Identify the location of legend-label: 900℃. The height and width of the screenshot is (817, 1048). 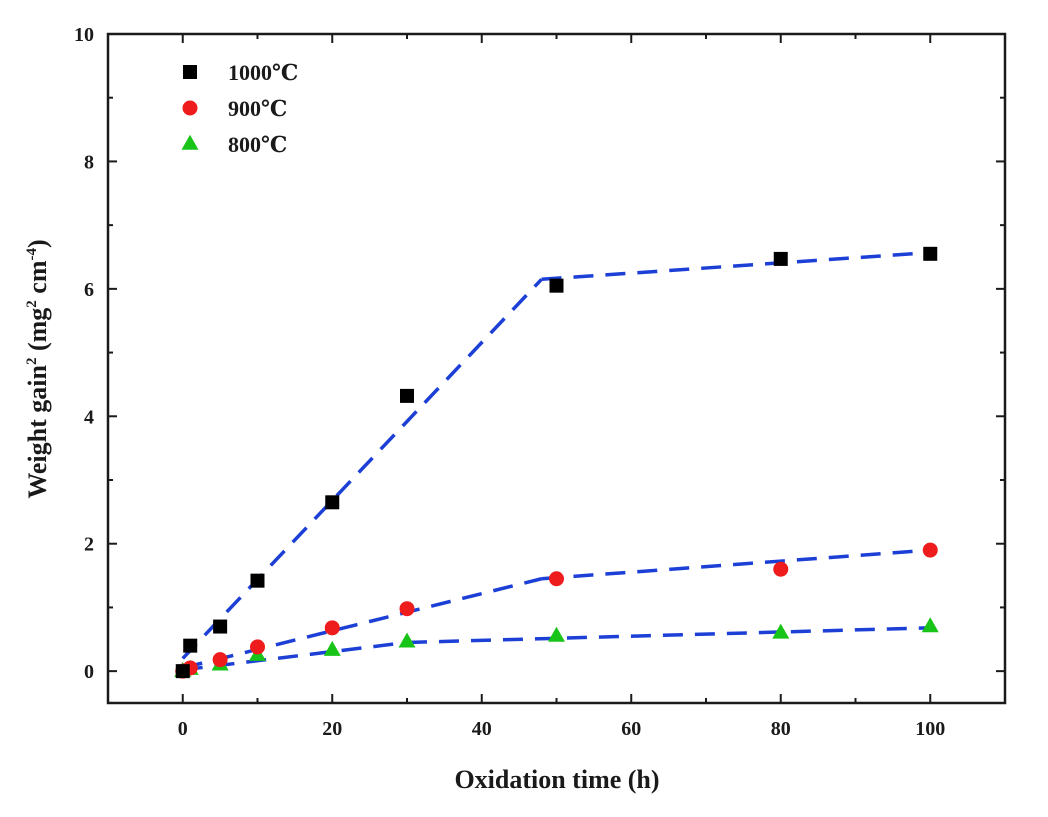
(257, 108).